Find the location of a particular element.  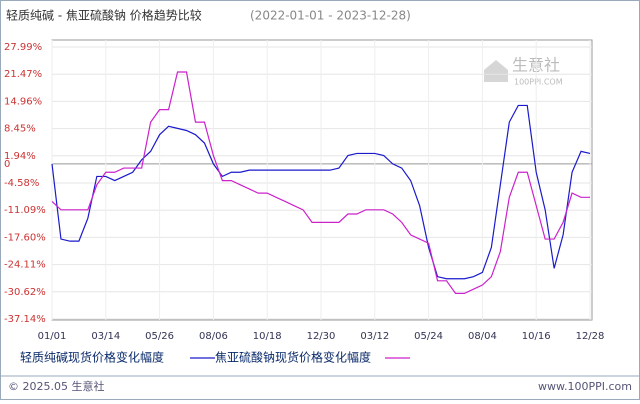

x-tick-label: 10/16 is located at coordinates (536, 336).